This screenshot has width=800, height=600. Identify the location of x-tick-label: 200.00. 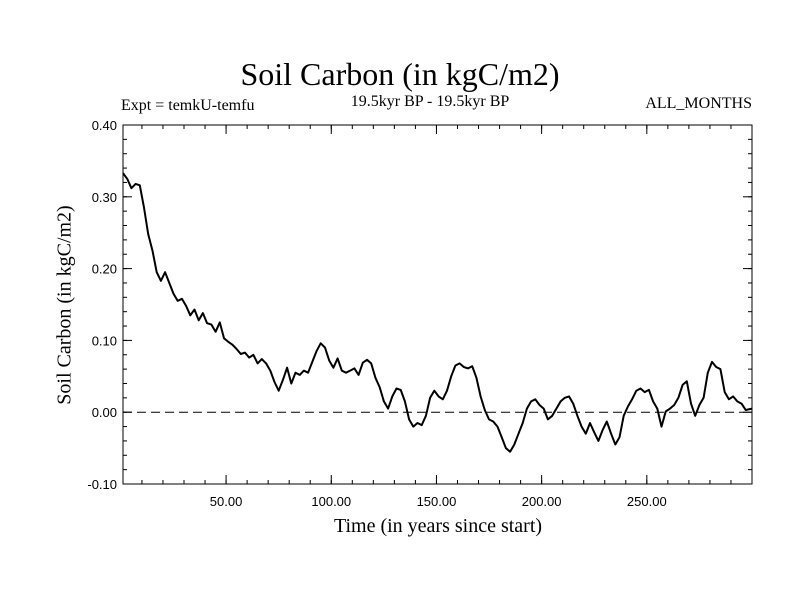
(542, 501).